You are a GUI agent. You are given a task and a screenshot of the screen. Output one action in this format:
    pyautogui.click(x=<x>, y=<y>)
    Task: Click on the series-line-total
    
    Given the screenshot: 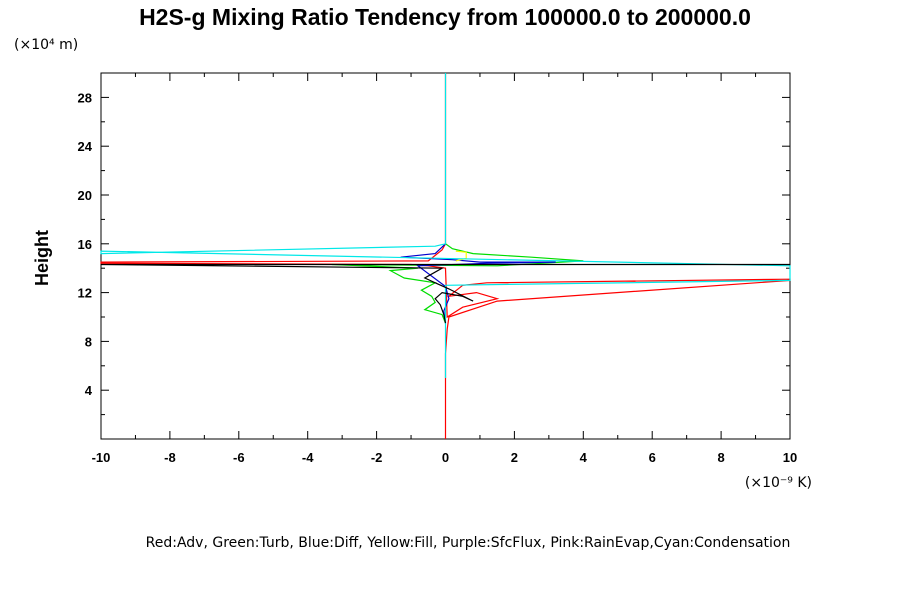 What is the action you would take?
    pyautogui.click(x=445, y=293)
    